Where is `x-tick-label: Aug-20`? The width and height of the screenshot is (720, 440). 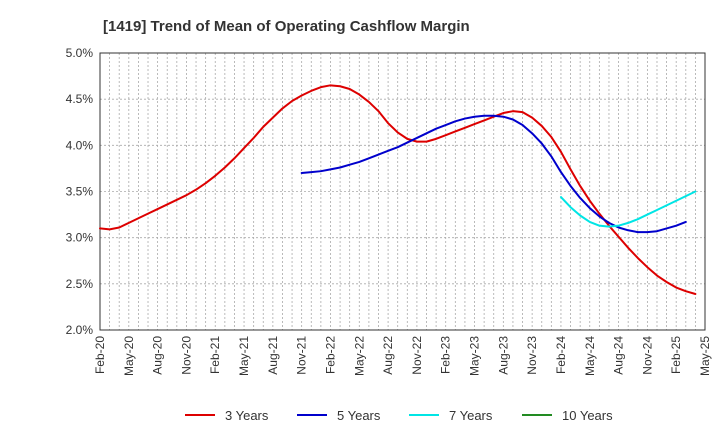 x-tick-label: Aug-20 is located at coordinates (158, 355).